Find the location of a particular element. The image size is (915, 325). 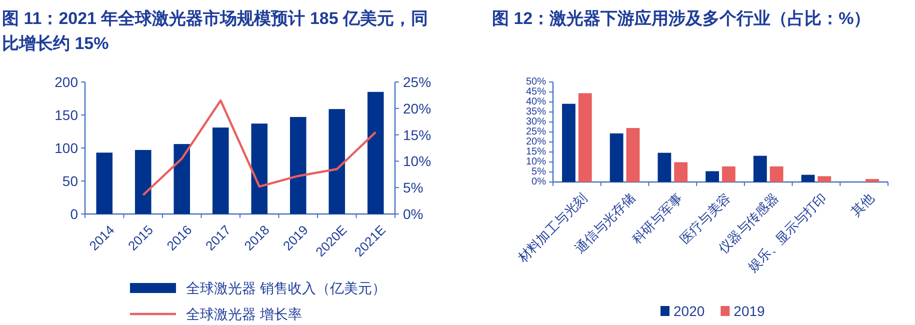

y-tick-label: 0 is located at coordinates (74, 214).